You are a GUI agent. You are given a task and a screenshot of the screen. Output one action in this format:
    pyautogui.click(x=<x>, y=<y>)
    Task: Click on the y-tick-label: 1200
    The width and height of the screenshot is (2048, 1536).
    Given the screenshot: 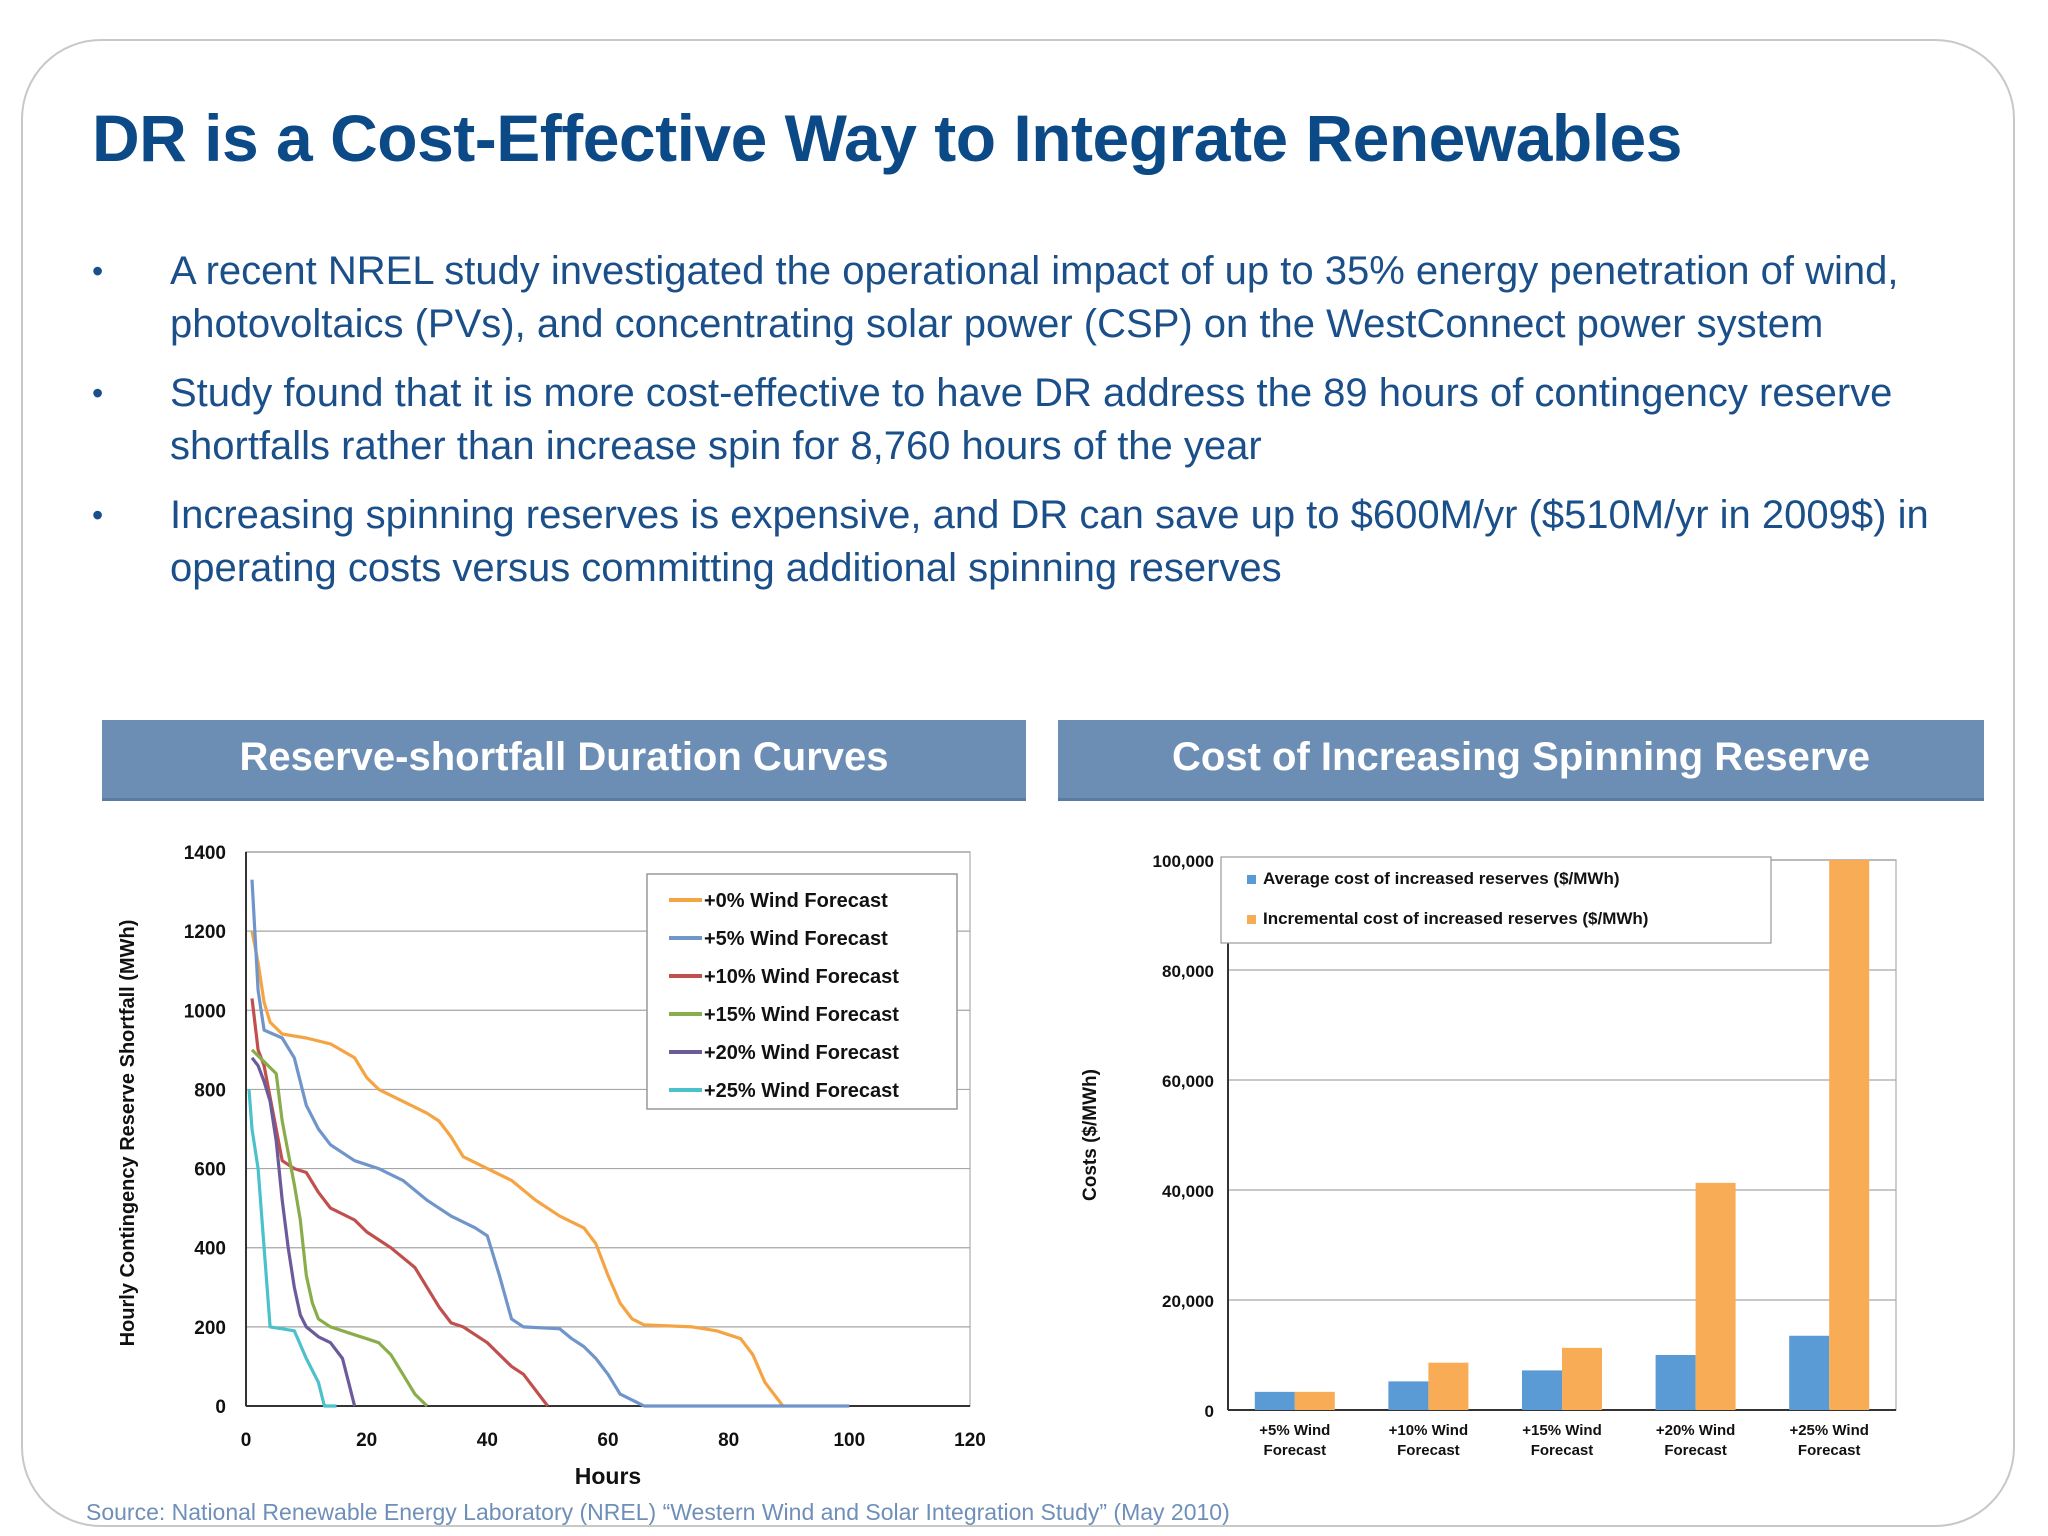 What is the action you would take?
    pyautogui.click(x=205, y=932)
    